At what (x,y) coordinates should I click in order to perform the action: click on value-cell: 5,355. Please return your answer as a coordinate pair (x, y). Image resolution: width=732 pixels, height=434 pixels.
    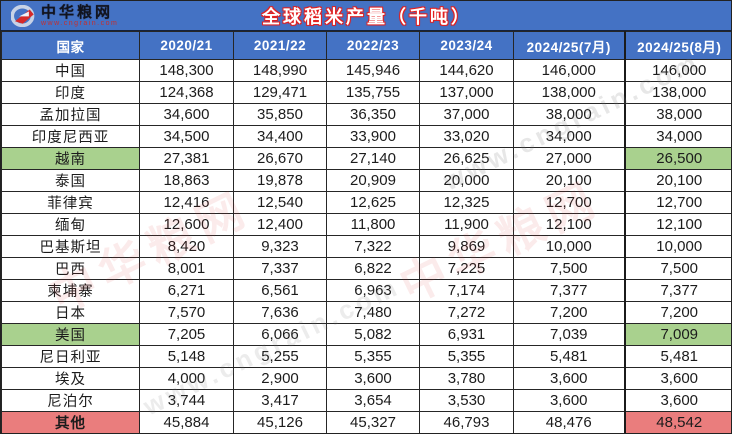
    Looking at the image, I should click on (373, 356).